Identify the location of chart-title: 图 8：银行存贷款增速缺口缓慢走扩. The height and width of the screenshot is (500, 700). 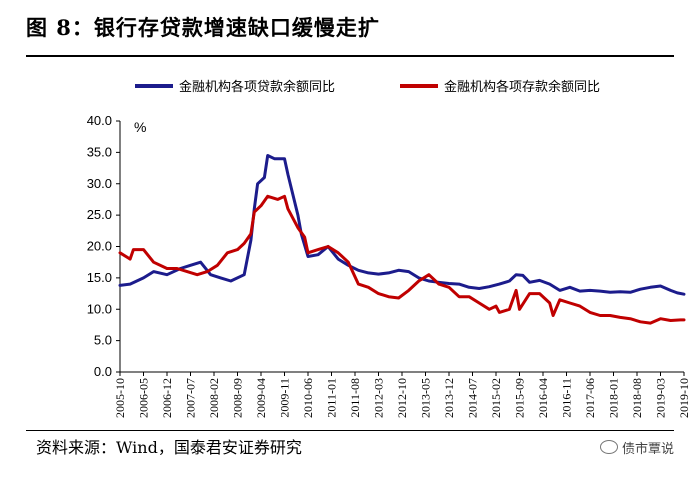
(203, 27).